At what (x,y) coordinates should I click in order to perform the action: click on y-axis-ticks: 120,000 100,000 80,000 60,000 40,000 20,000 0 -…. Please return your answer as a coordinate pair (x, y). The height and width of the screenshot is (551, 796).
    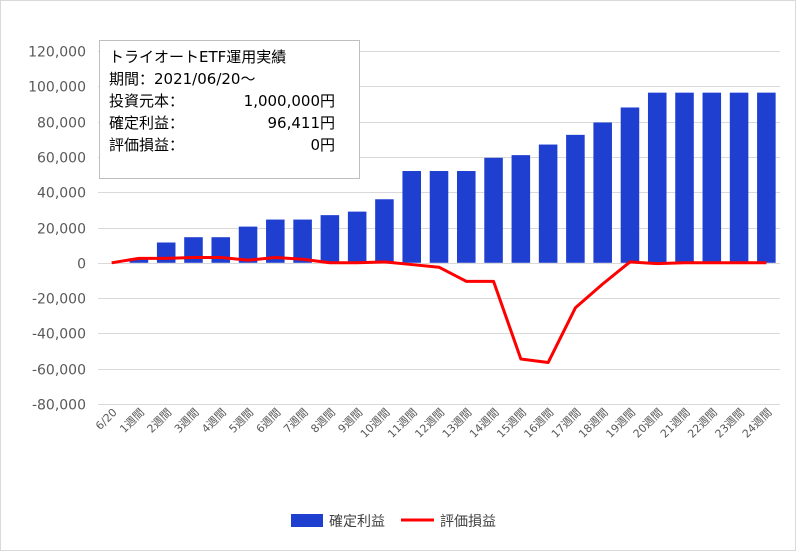
    Looking at the image, I should click on (57, 229).